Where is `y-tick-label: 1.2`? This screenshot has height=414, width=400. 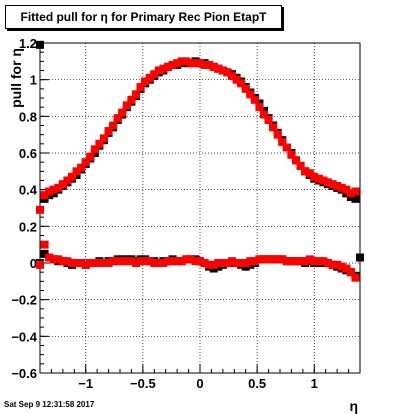 y-tick-label: 1.2 is located at coordinates (28, 43).